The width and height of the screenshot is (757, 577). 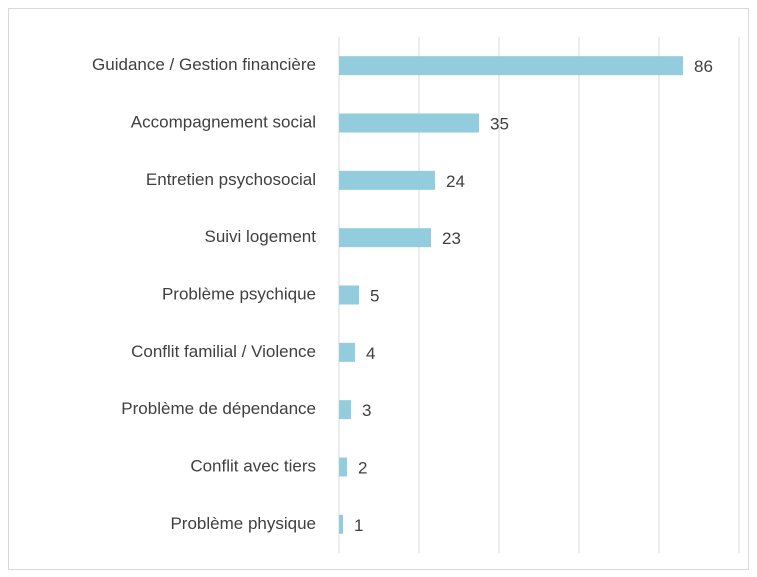 What do you see at coordinates (499, 123) in the screenshot?
I see `data-label: 35` at bounding box center [499, 123].